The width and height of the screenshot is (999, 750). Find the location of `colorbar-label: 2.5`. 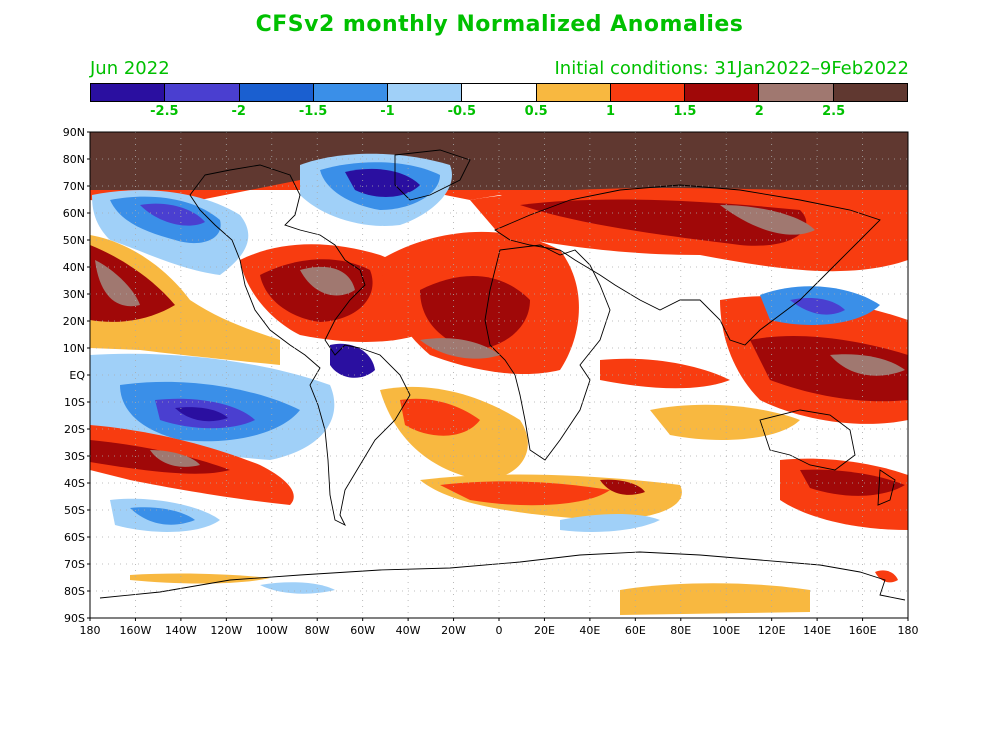

colorbar-label: 2.5 is located at coordinates (834, 111).